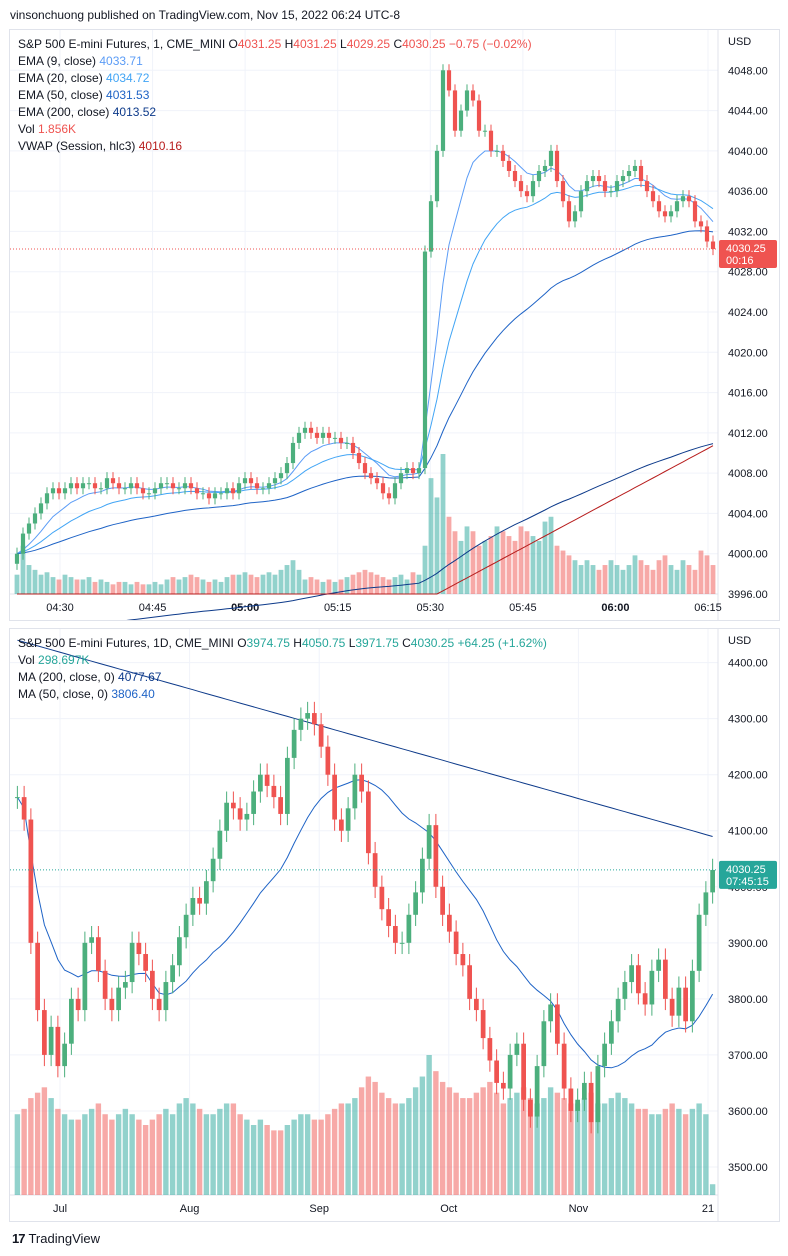 This screenshot has height=1256, width=788. I want to click on x-tick-label: Sep, so click(319, 1209).